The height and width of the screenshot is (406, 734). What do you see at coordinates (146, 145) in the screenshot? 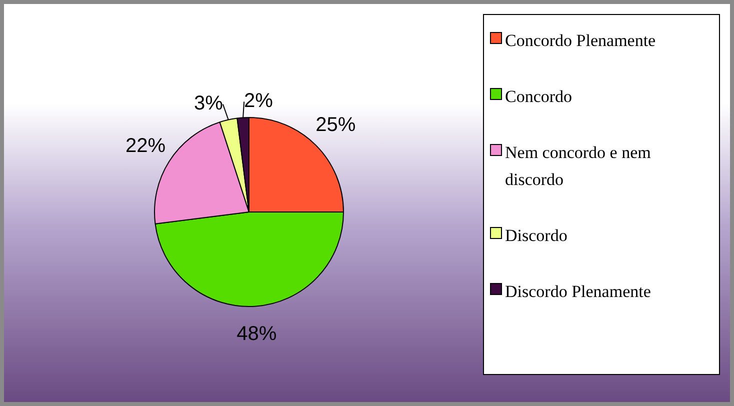
I see `data-label: 22%` at bounding box center [146, 145].